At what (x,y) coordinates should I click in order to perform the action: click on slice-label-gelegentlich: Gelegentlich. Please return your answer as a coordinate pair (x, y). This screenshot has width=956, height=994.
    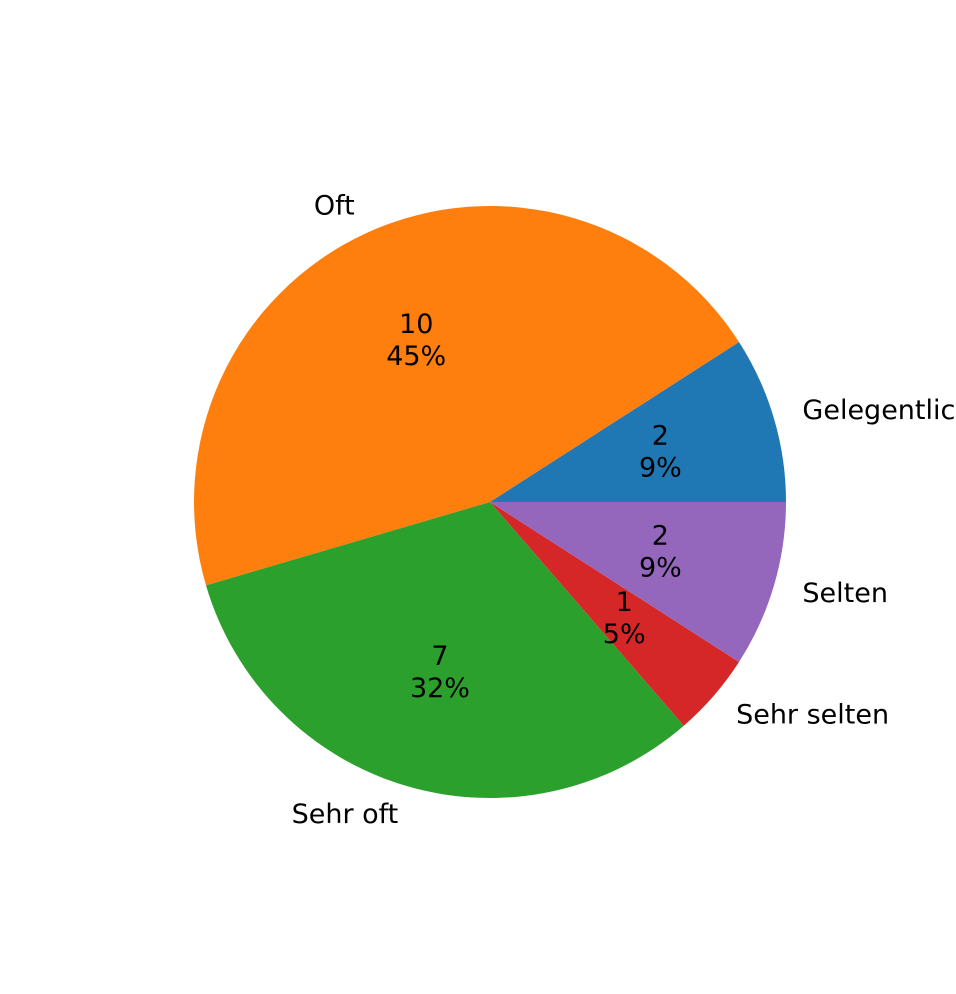
    Looking at the image, I should click on (879, 410).